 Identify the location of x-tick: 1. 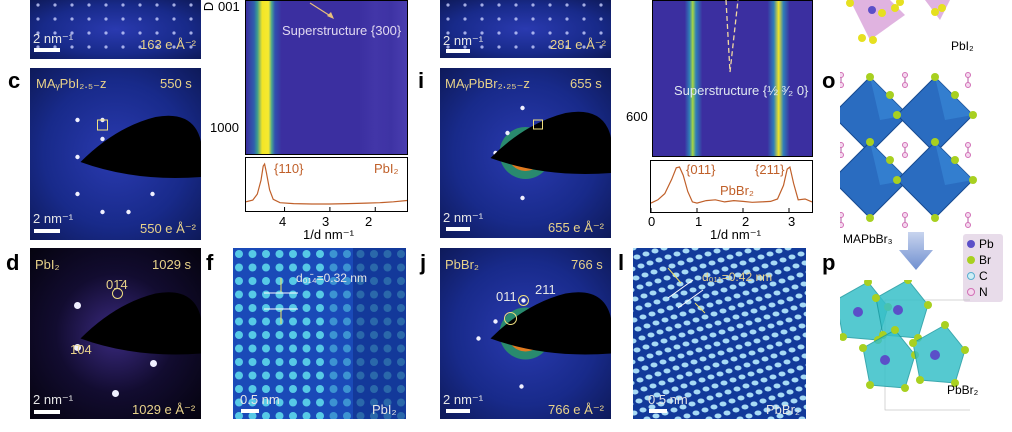
(699, 221).